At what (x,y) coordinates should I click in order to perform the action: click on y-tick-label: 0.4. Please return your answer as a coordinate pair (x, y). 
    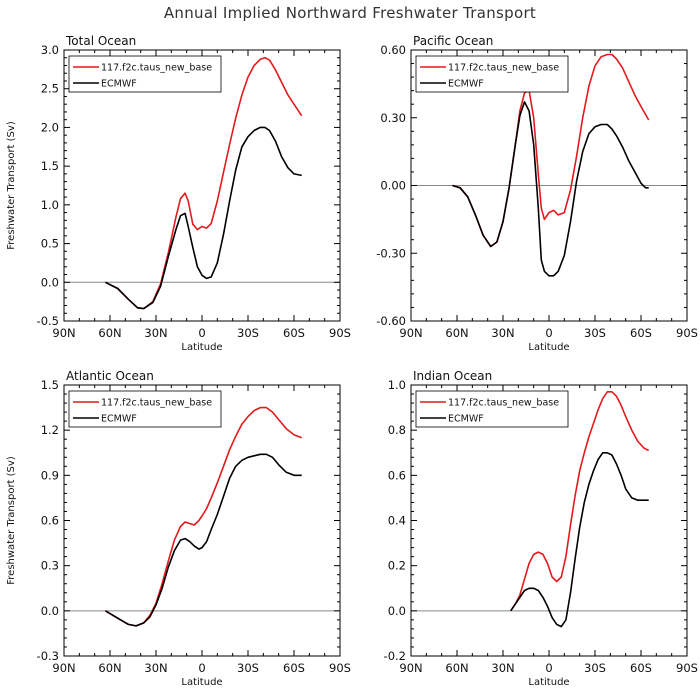
    Looking at the image, I should click on (397, 521).